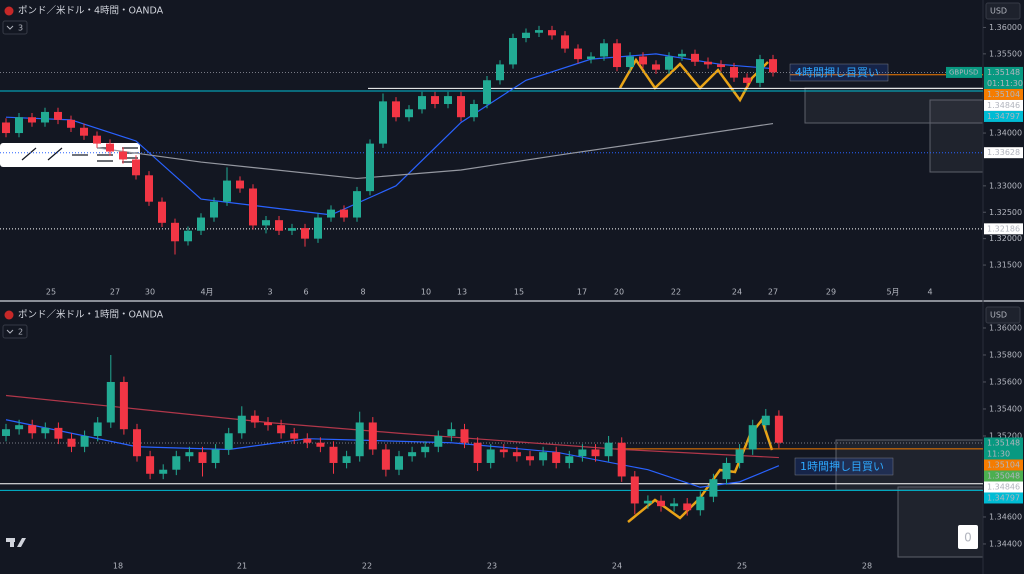  Describe the element at coordinates (55, 154) in the screenshot. I see `tool-ray` at that location.